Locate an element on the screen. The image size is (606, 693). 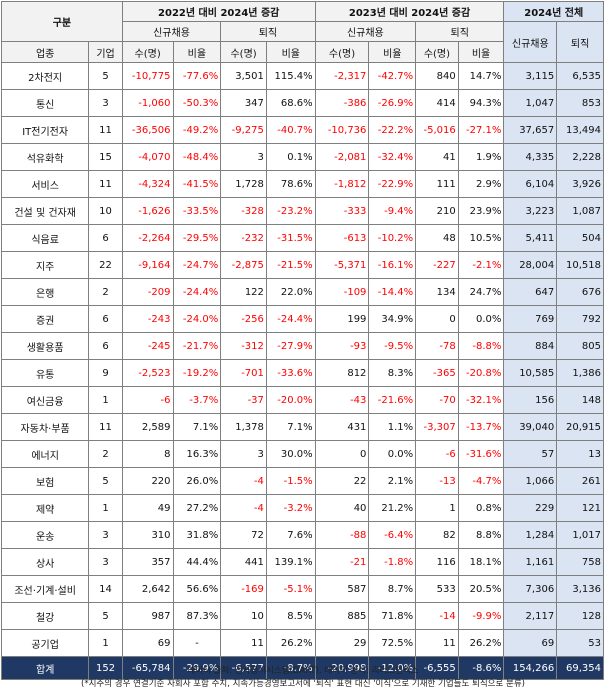
value-cell: -2,523 is located at coordinates (147, 373).